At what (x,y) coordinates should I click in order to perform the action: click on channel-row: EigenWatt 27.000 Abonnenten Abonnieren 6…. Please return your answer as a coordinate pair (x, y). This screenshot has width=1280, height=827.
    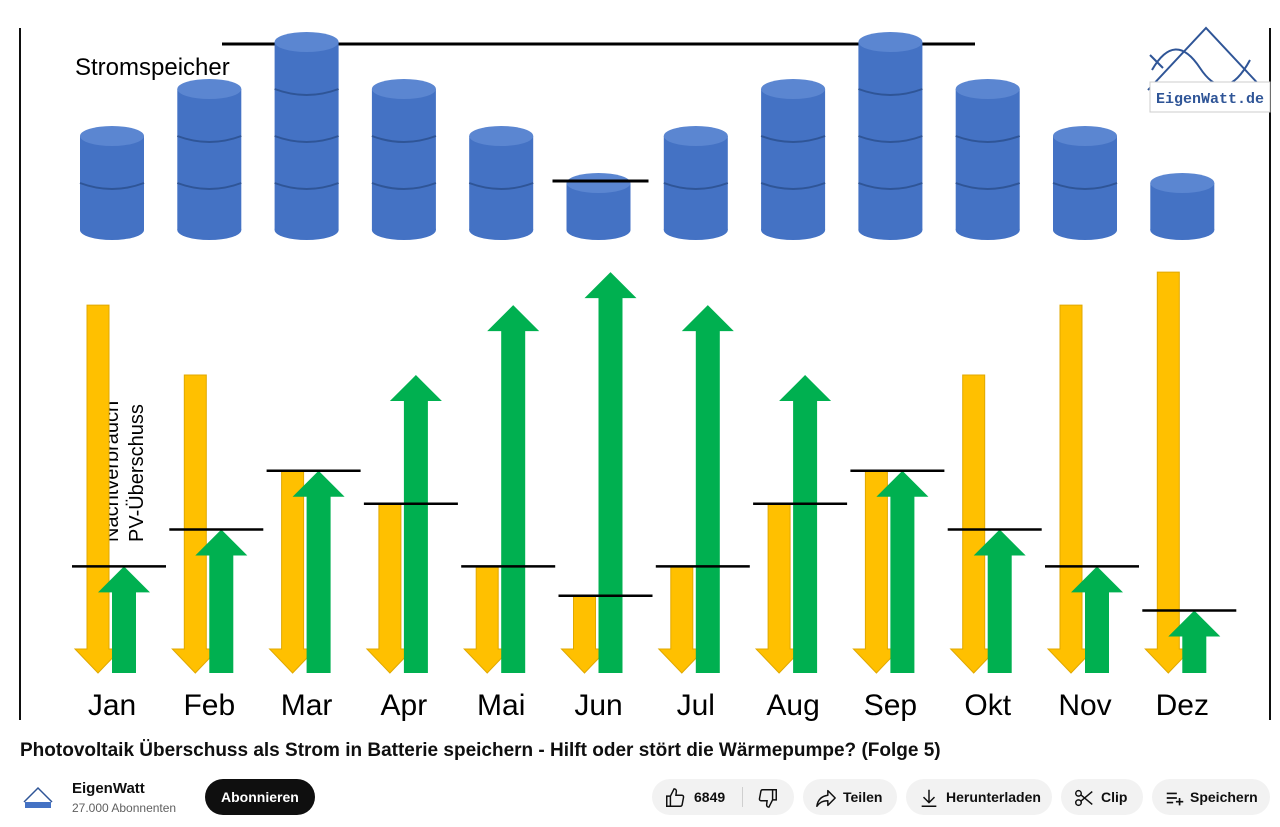
    Looking at the image, I should click on (640, 798).